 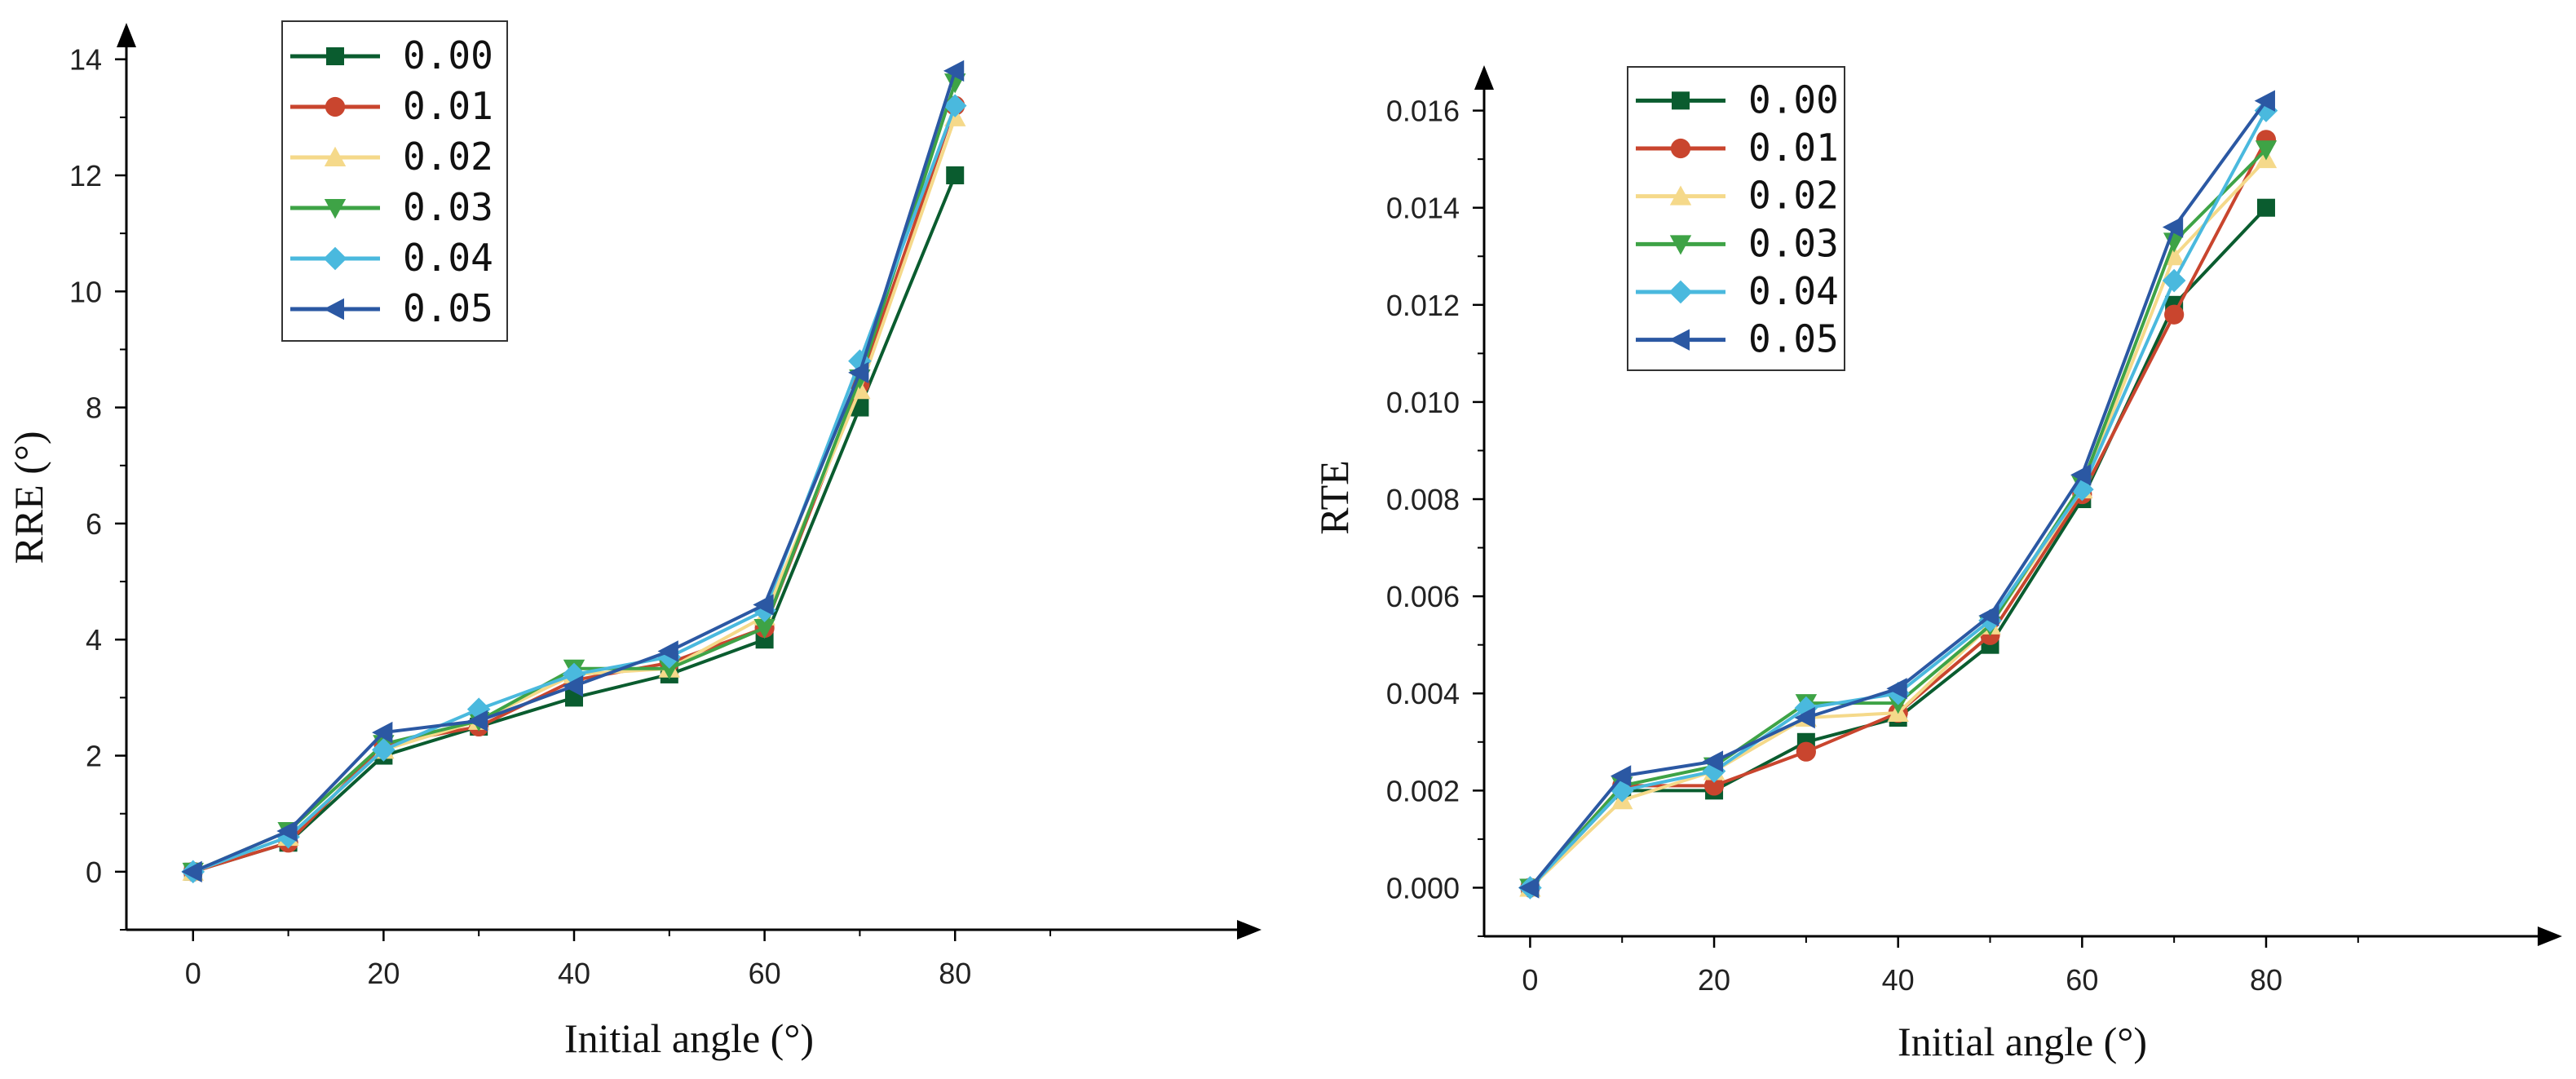 I want to click on rte-y-axis-title: RTE, so click(x=1334, y=497).